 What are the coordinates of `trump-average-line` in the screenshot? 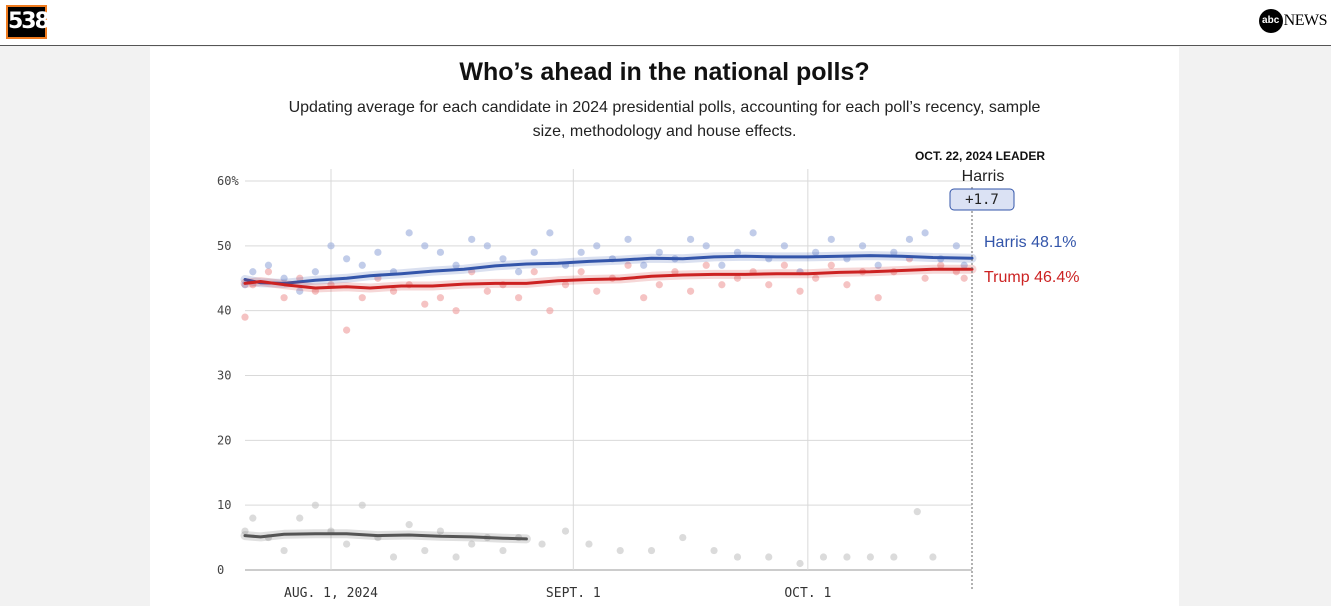 It's located at (608, 278).